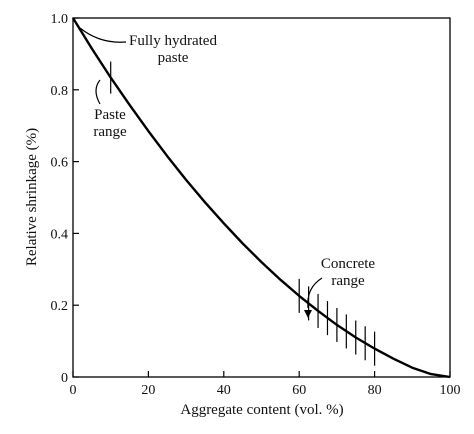 The width and height of the screenshot is (474, 434). What do you see at coordinates (64, 378) in the screenshot?
I see `y-tick-label: 0` at bounding box center [64, 378].